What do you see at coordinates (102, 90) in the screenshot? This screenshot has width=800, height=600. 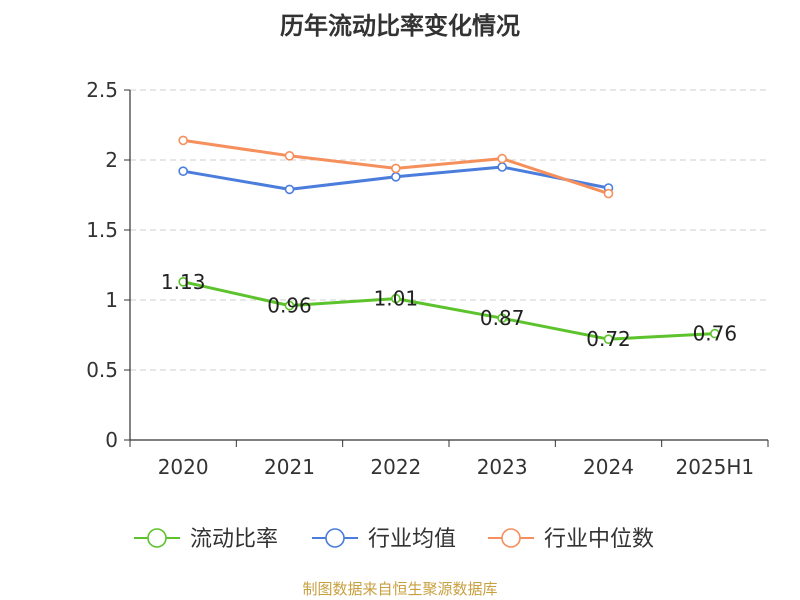 I see `y-tick-label: 2.5` at bounding box center [102, 90].